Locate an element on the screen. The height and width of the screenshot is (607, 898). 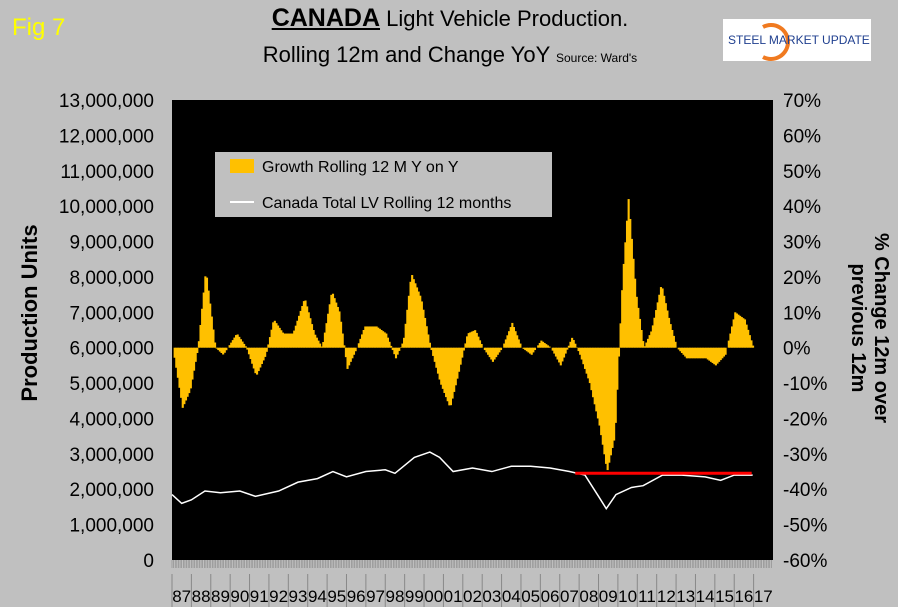
lv-rolling-line is located at coordinates (462, 481).